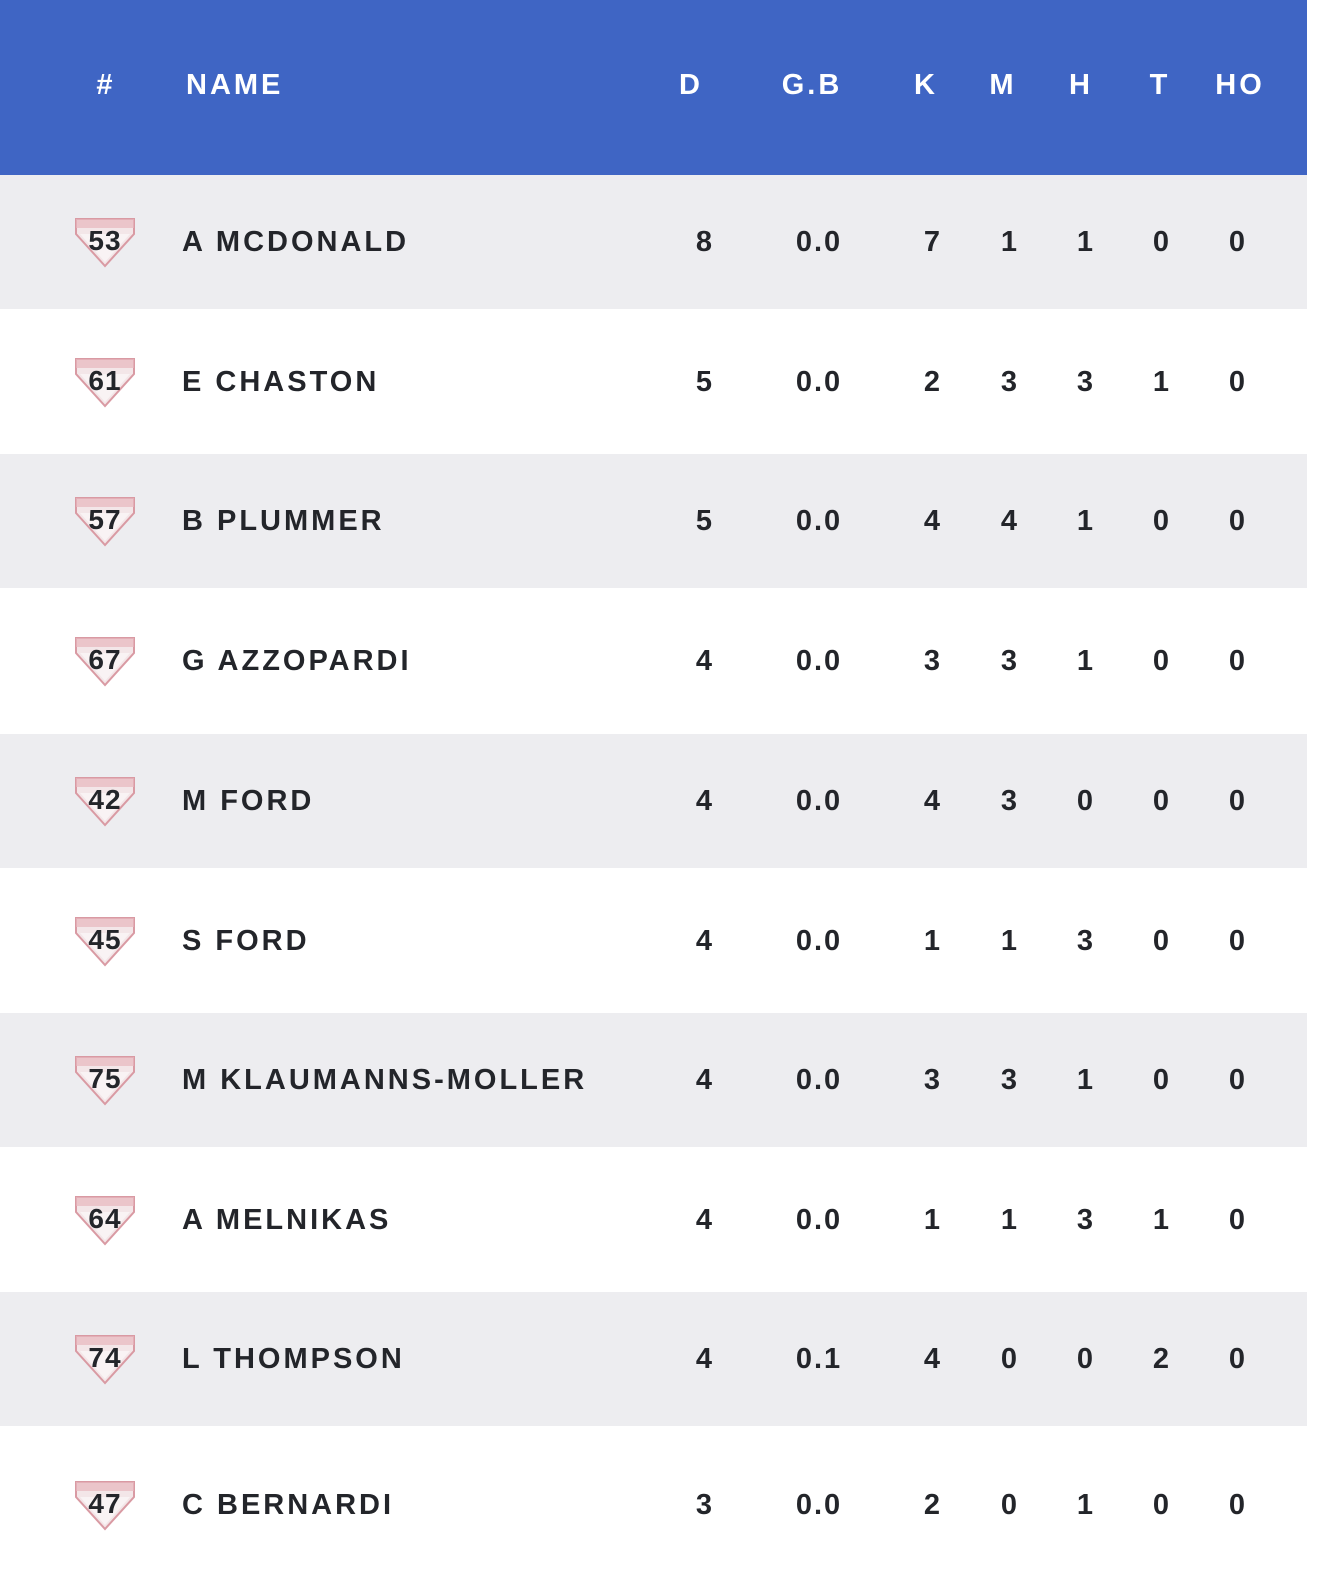  I want to click on player-name: L THOMPSON, so click(293, 1359).